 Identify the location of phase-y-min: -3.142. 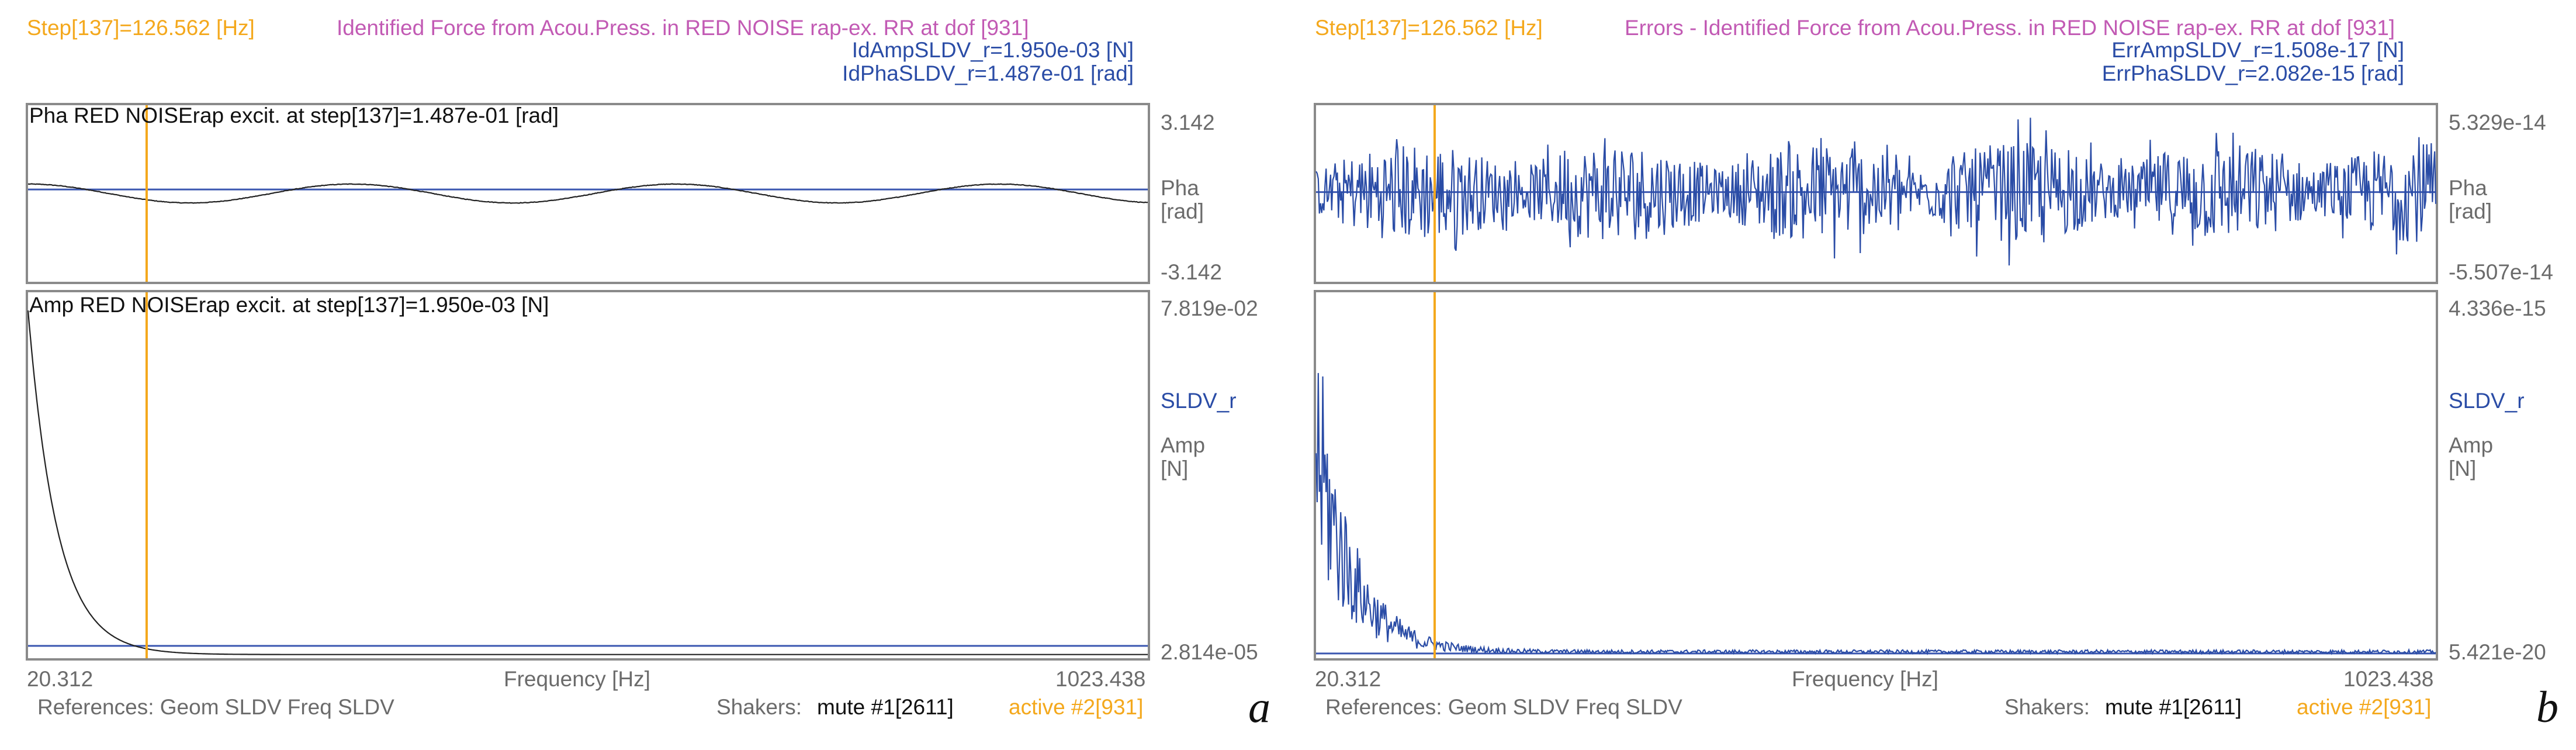
(1191, 272).